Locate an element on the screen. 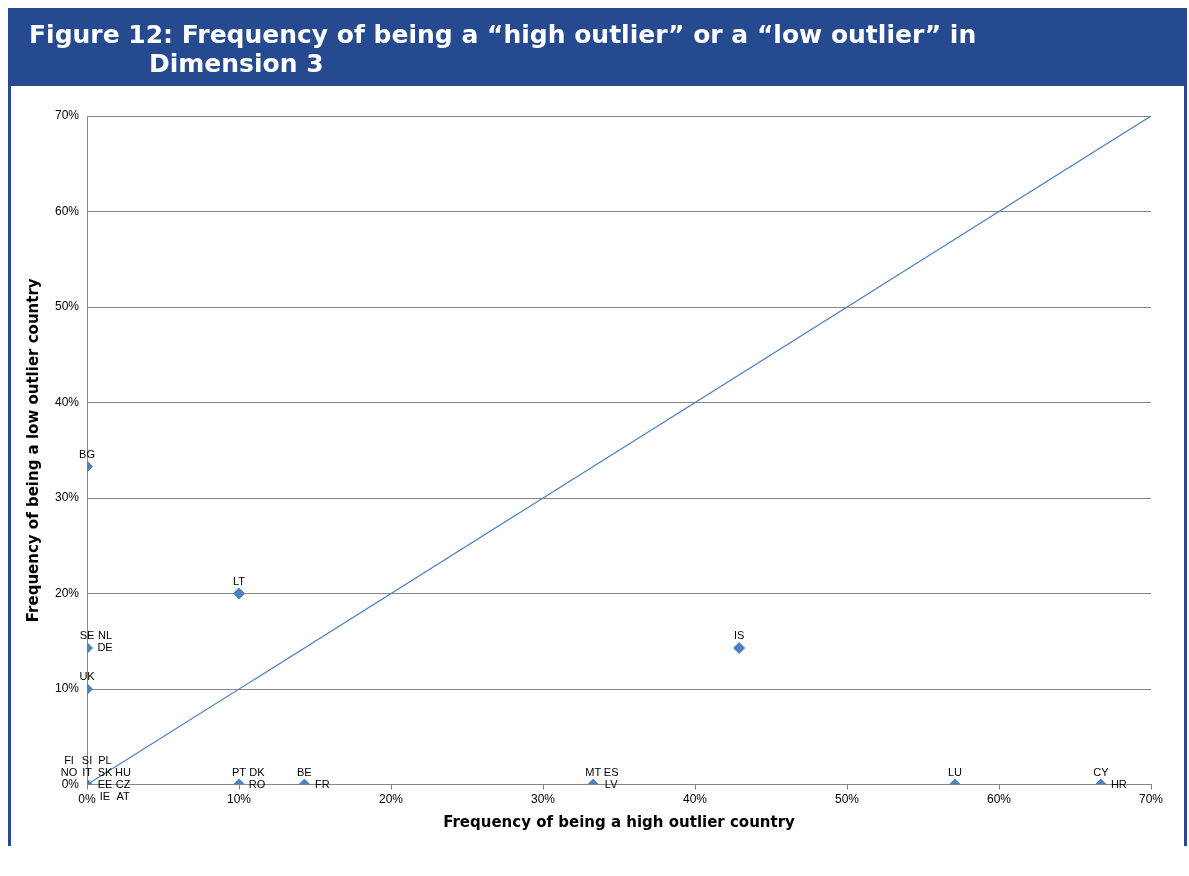  y-tick-label: 0% is located at coordinates (70, 783).